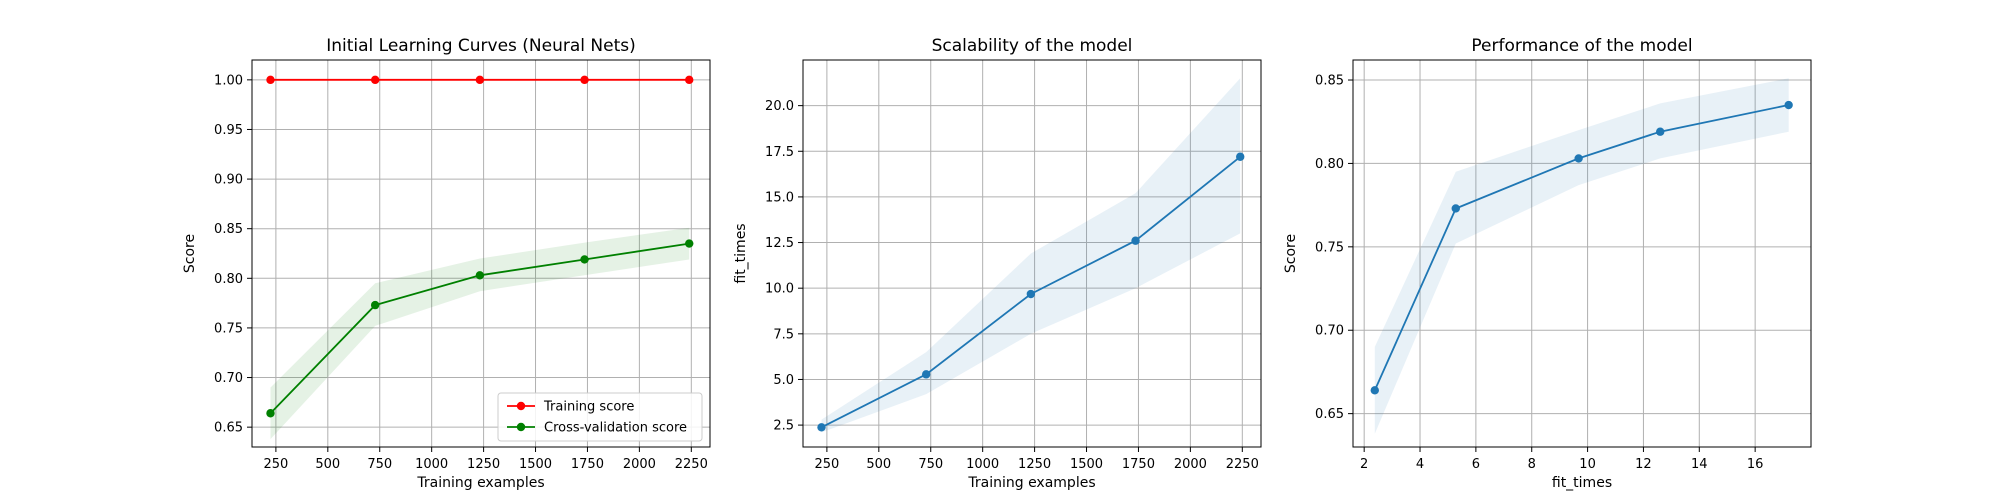 This screenshot has height=500, width=2000. What do you see at coordinates (481, 46) in the screenshot?
I see `chart-title: Initial Learning Curves (Neural Nets)` at bounding box center [481, 46].